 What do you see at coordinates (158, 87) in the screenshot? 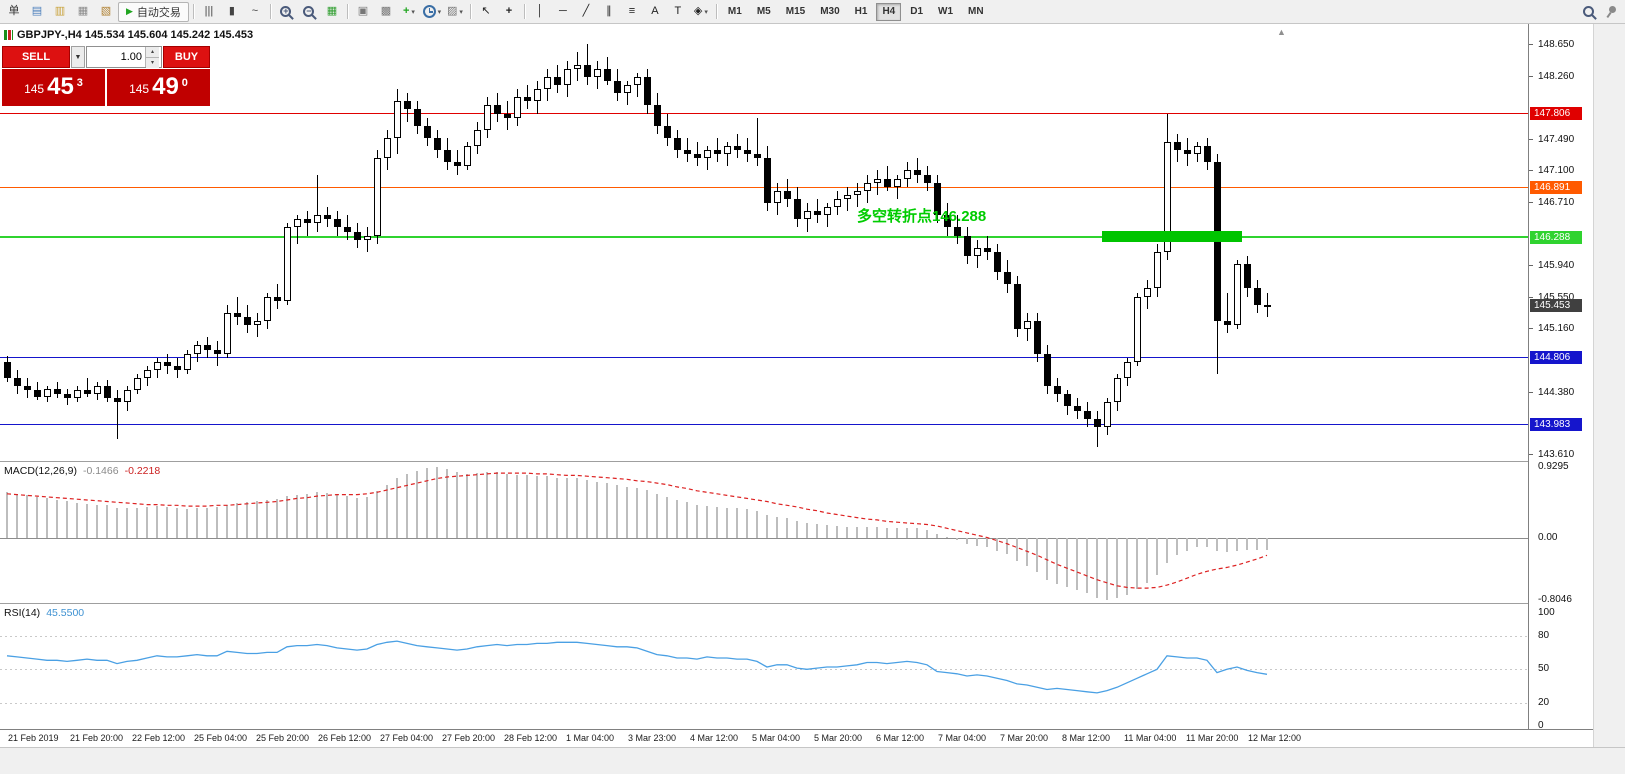
I see `buy-price-button: 145 49 0` at bounding box center [158, 87].